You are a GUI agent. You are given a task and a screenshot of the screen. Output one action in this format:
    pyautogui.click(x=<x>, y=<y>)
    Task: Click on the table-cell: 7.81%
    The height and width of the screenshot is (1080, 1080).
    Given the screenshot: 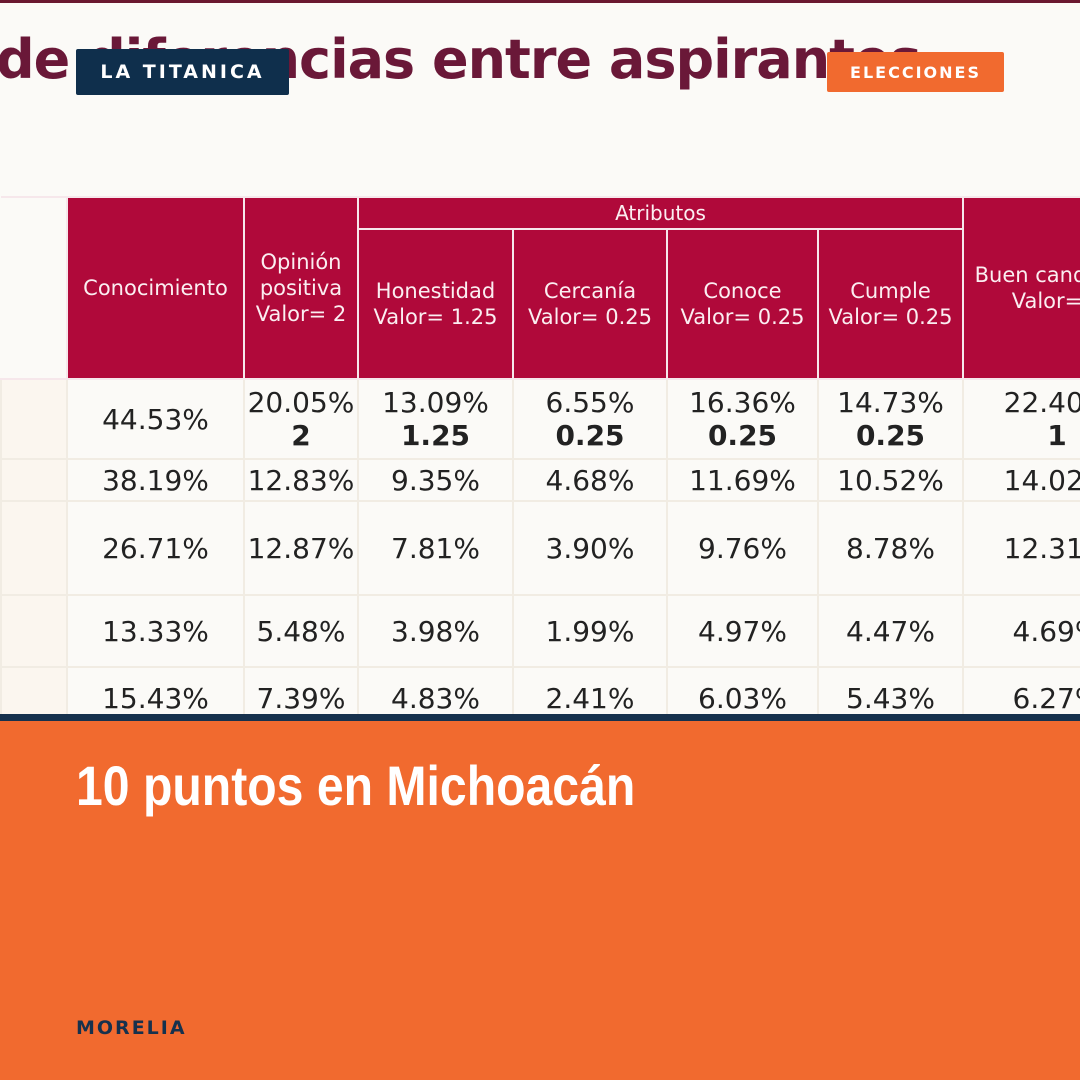 What is the action you would take?
    pyautogui.click(x=435, y=548)
    